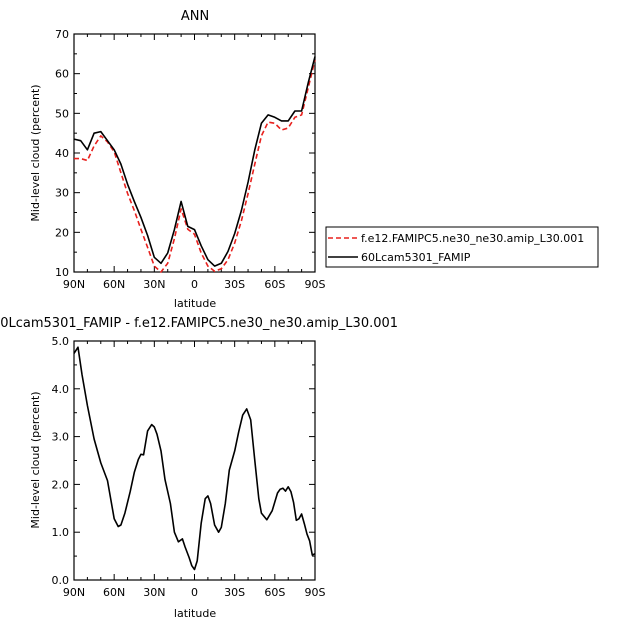 Image resolution: width=626 pixels, height=626 pixels. I want to click on top-y-axis-label: Mid-level cloud (percent), so click(35, 152).